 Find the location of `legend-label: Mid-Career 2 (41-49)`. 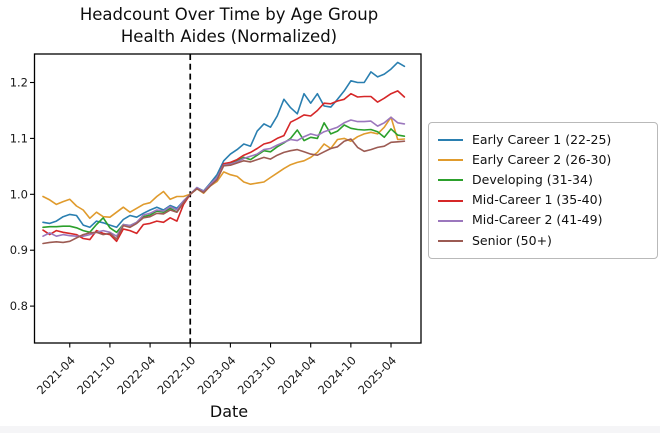

legend-label: Mid-Career 2 (41-49) is located at coordinates (537, 220).